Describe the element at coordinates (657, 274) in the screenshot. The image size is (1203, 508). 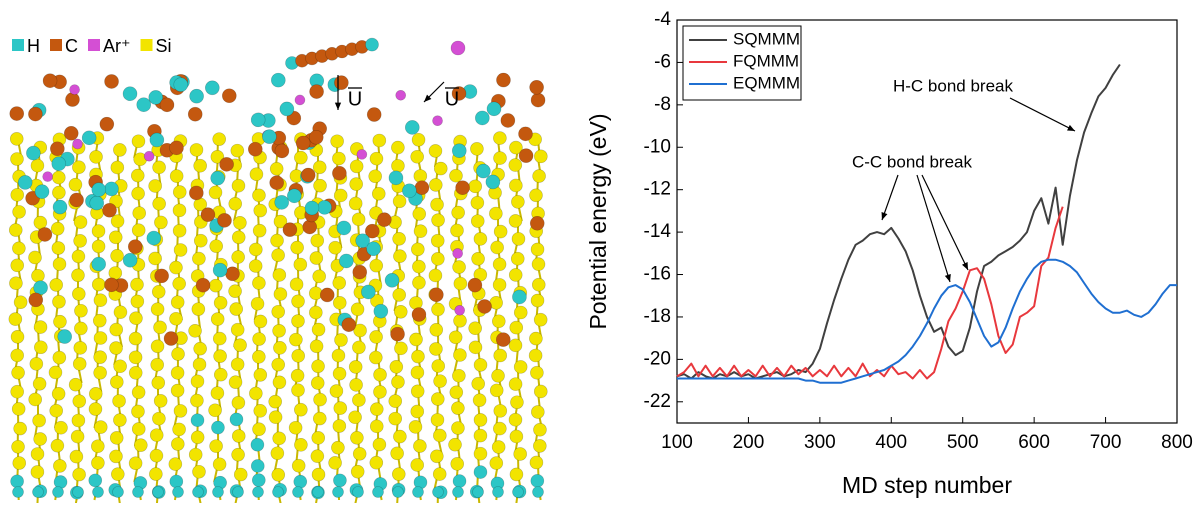
I see `y-tick-label: -16` at that location.